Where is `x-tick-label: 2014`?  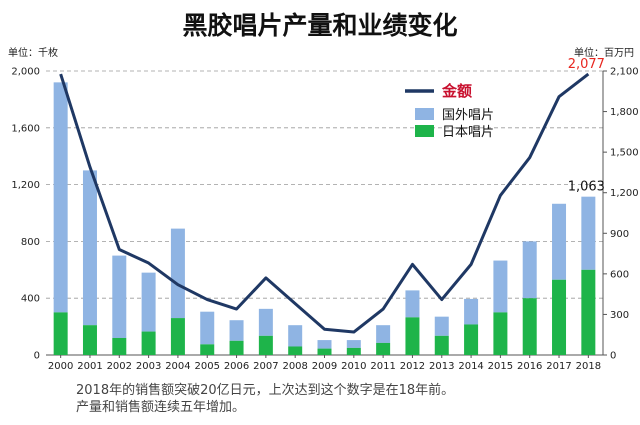
x-tick-label: 2014 is located at coordinates (470, 366).